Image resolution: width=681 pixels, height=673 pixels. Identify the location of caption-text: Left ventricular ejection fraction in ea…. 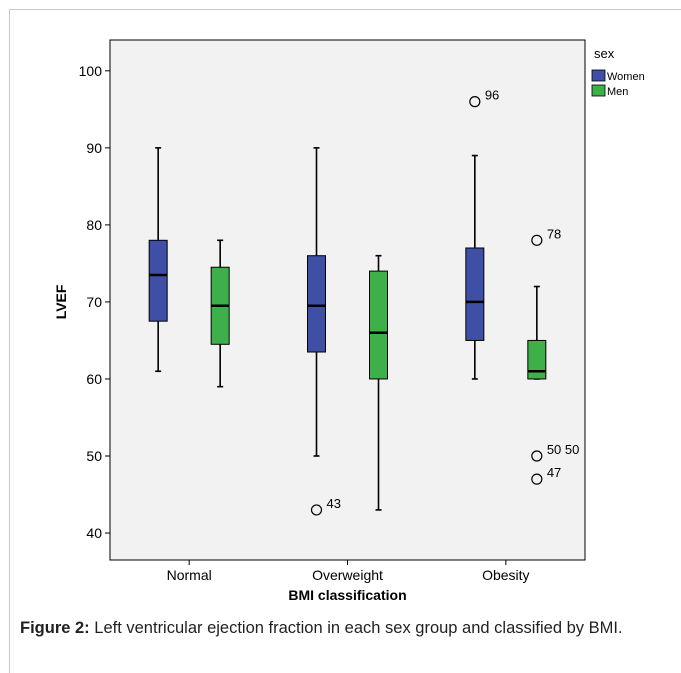
(356, 628).